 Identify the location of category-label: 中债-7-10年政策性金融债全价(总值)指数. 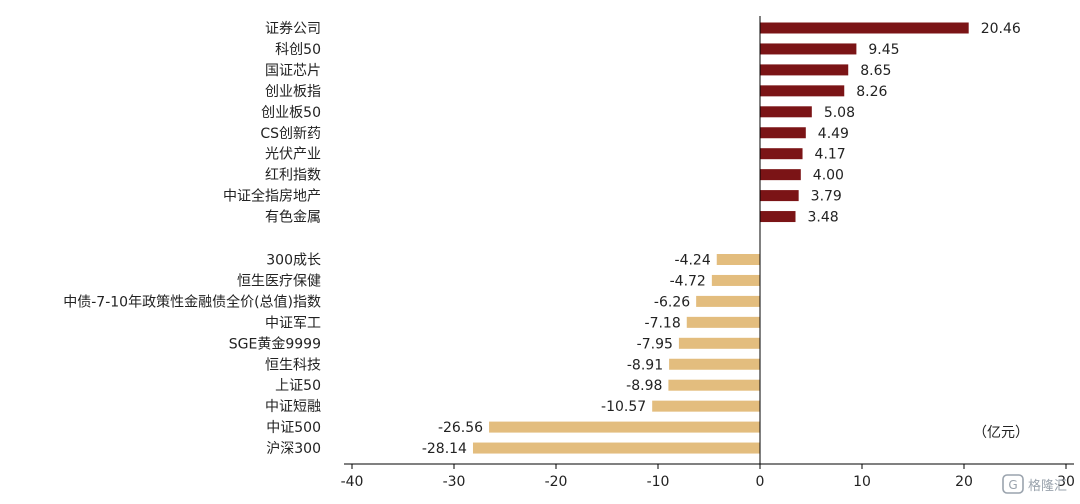
(192, 301).